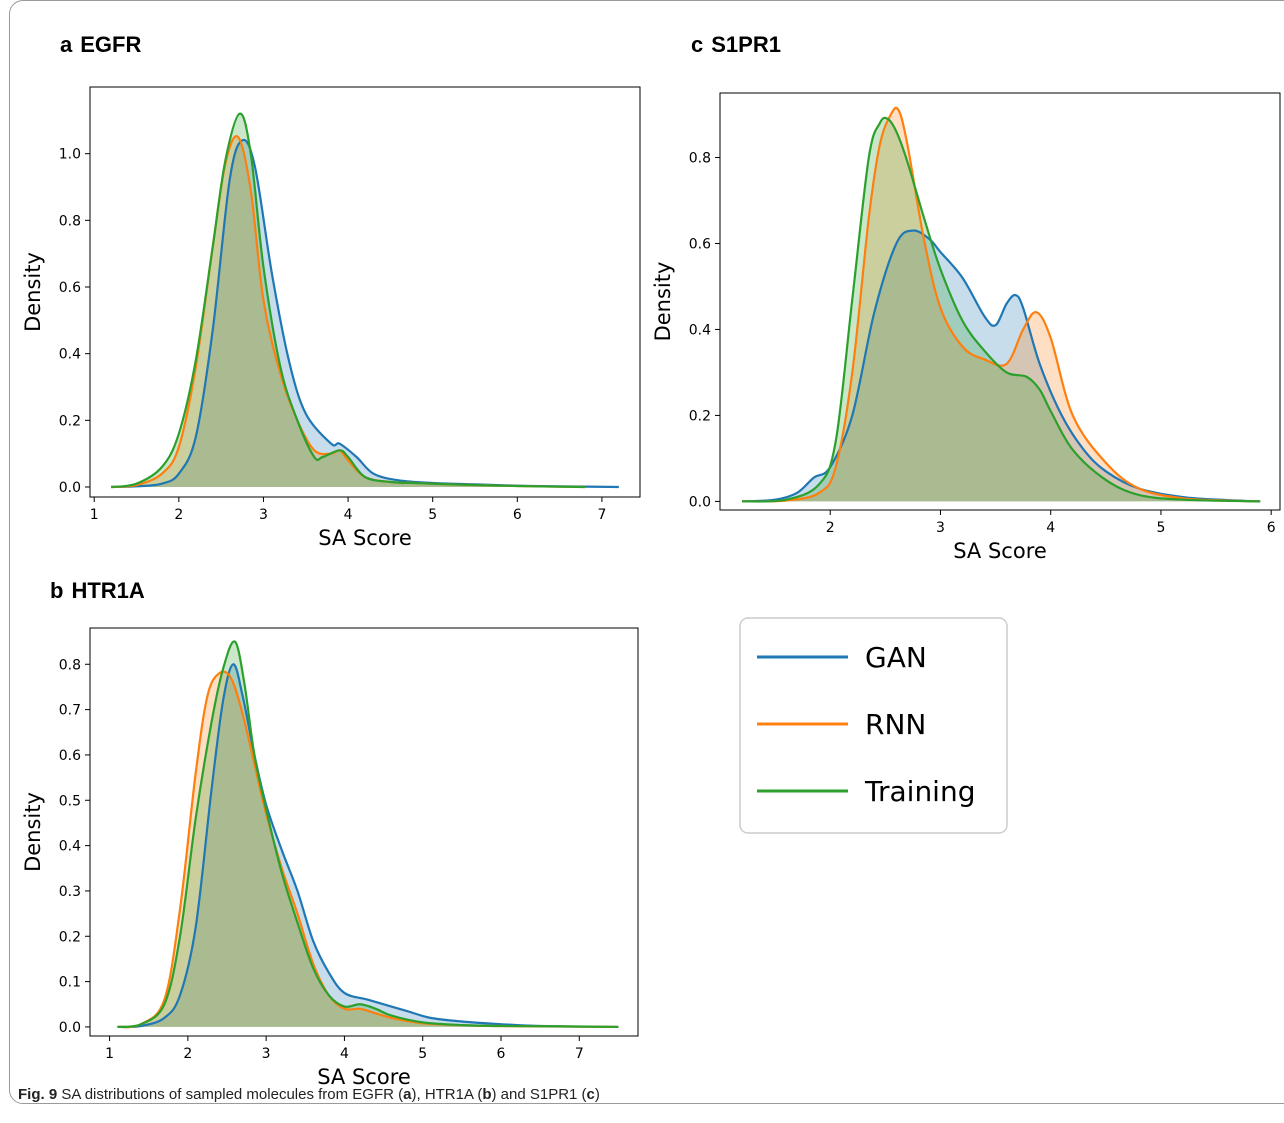 The image size is (1284, 1123). I want to click on panel-heading: b HTR1A, so click(97, 590).